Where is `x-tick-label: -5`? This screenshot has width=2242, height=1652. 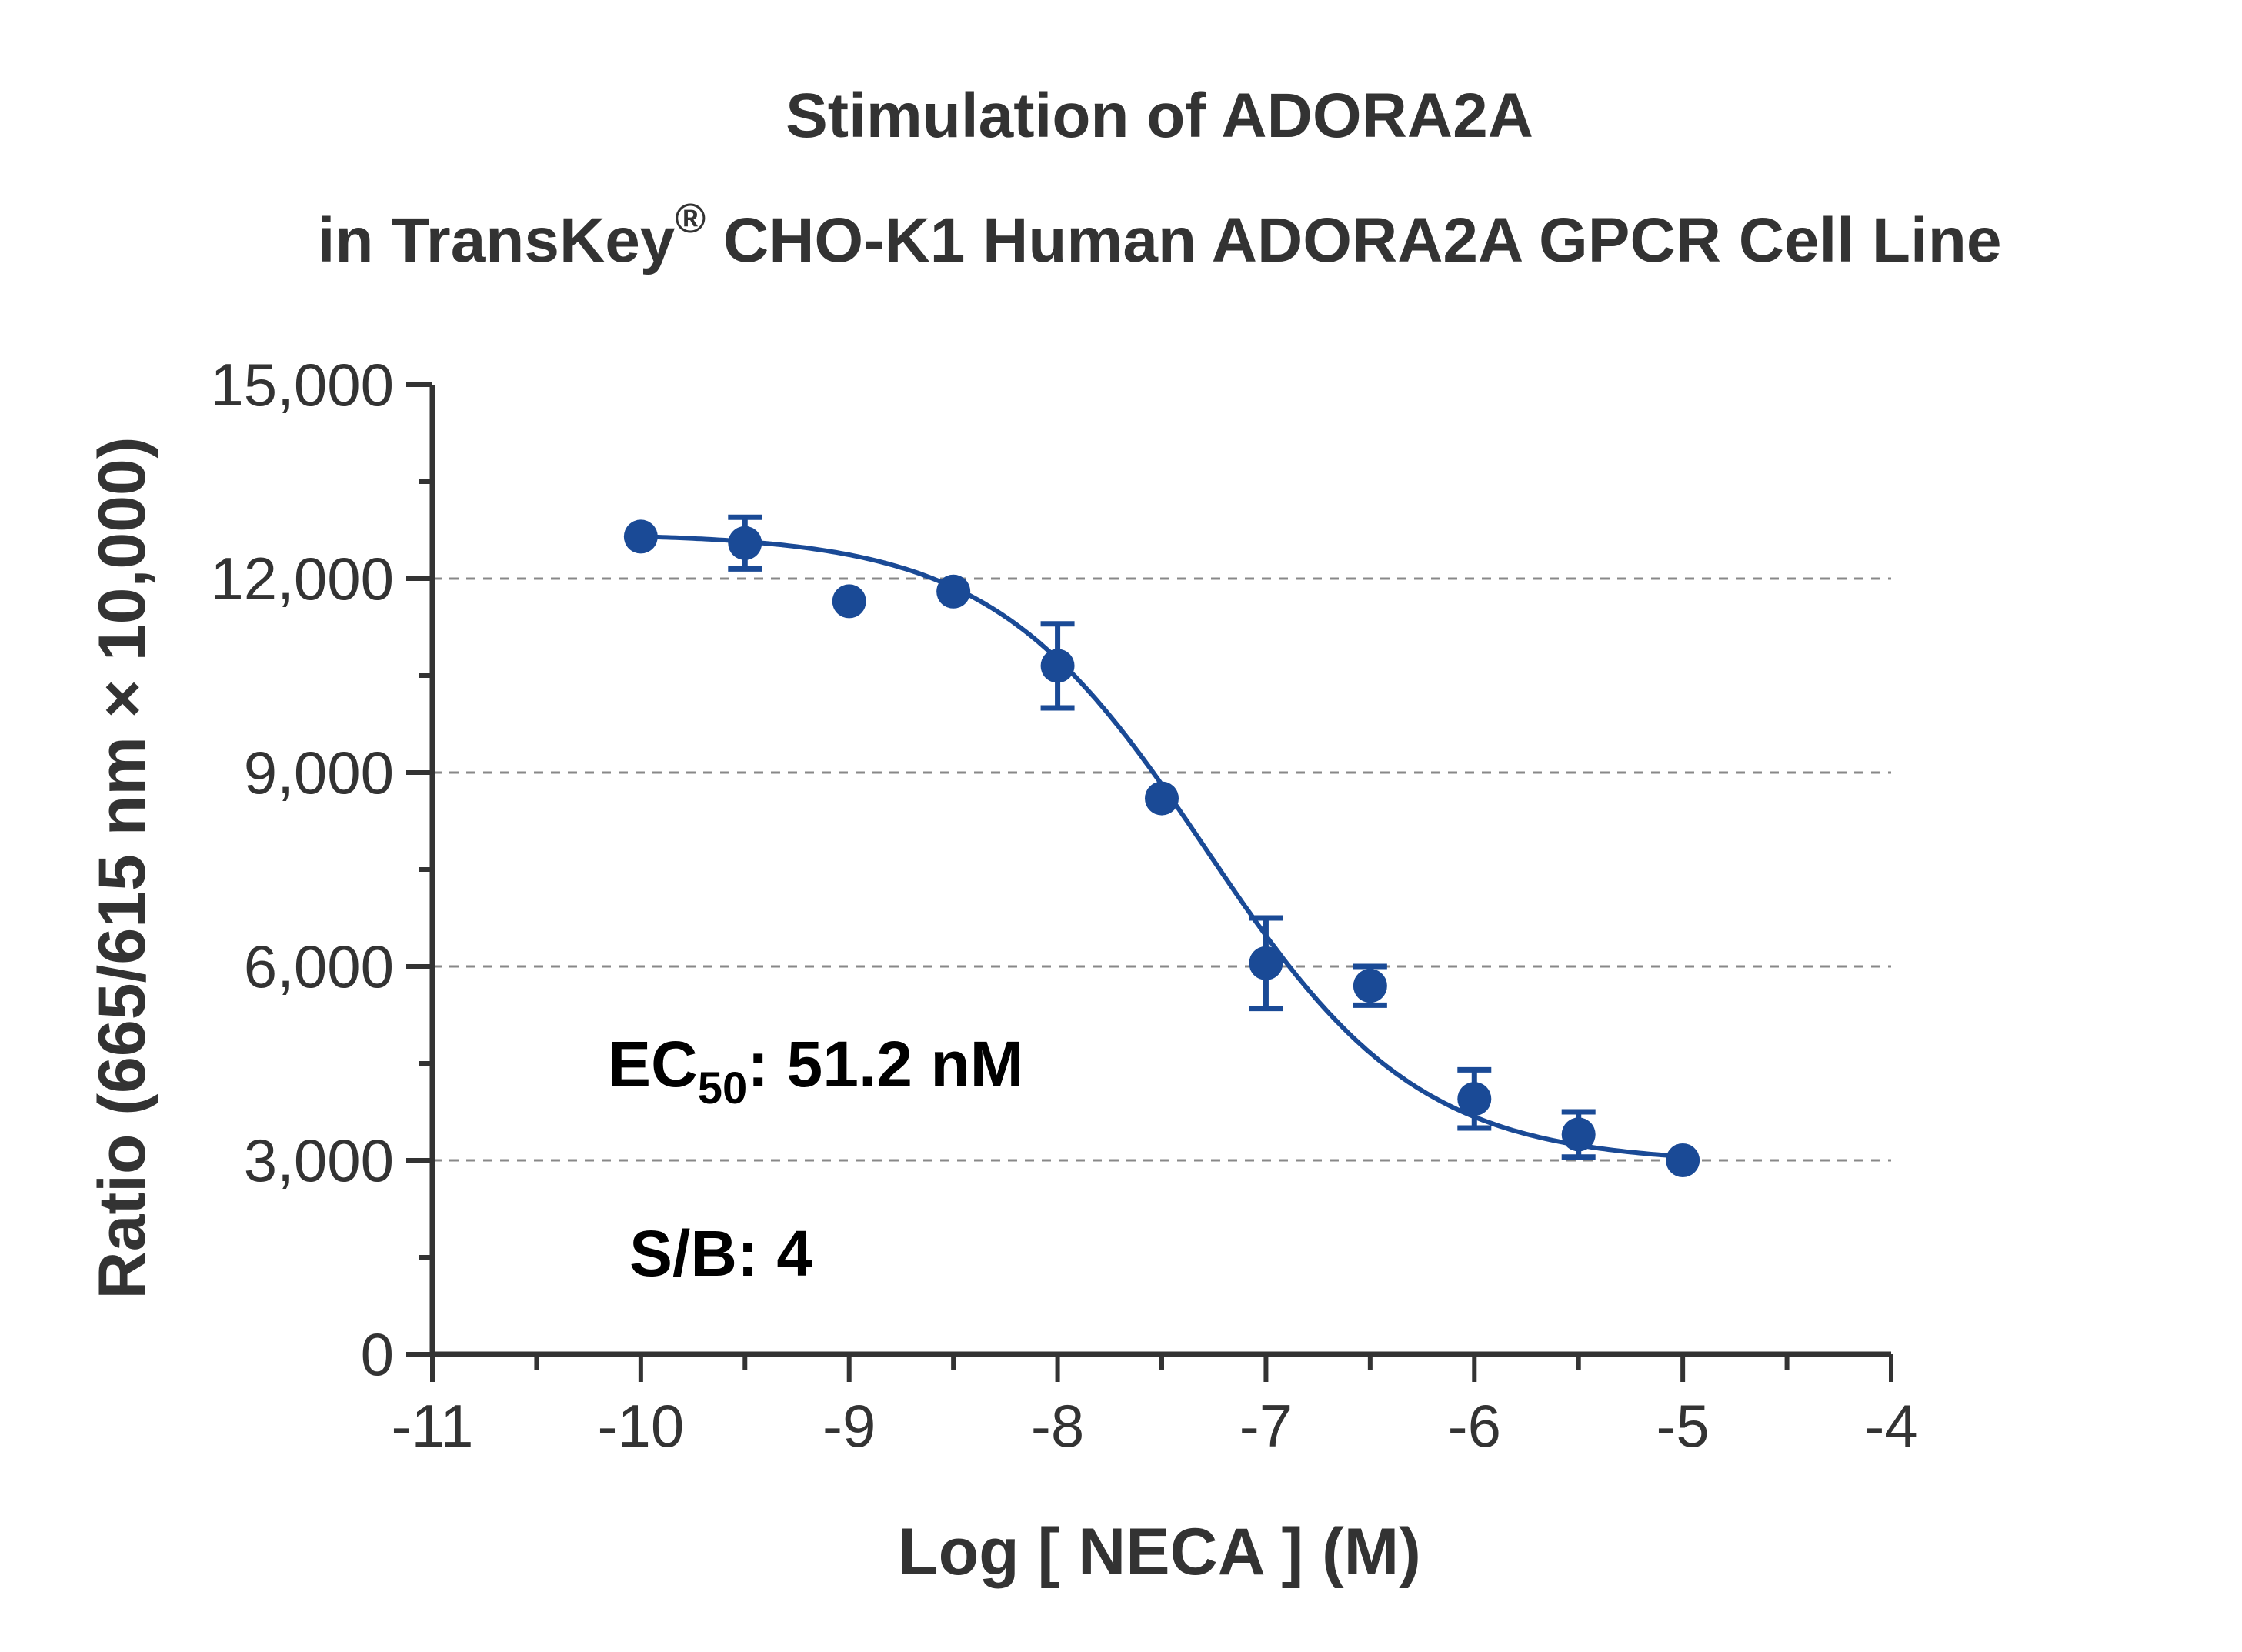
x-tick-label: -5 is located at coordinates (1683, 1426).